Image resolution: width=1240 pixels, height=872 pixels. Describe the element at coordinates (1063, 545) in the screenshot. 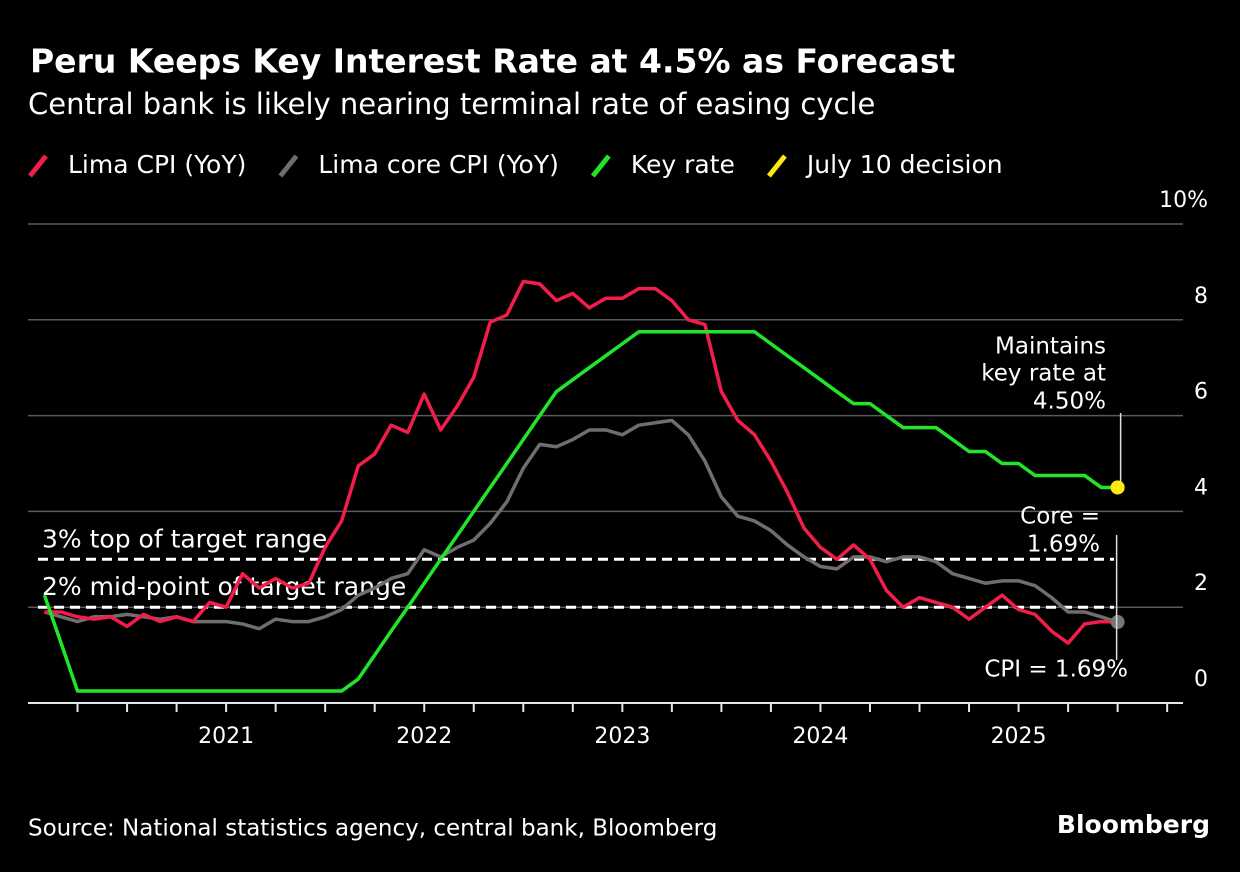

I see `annotation-text: 1.69%` at that location.